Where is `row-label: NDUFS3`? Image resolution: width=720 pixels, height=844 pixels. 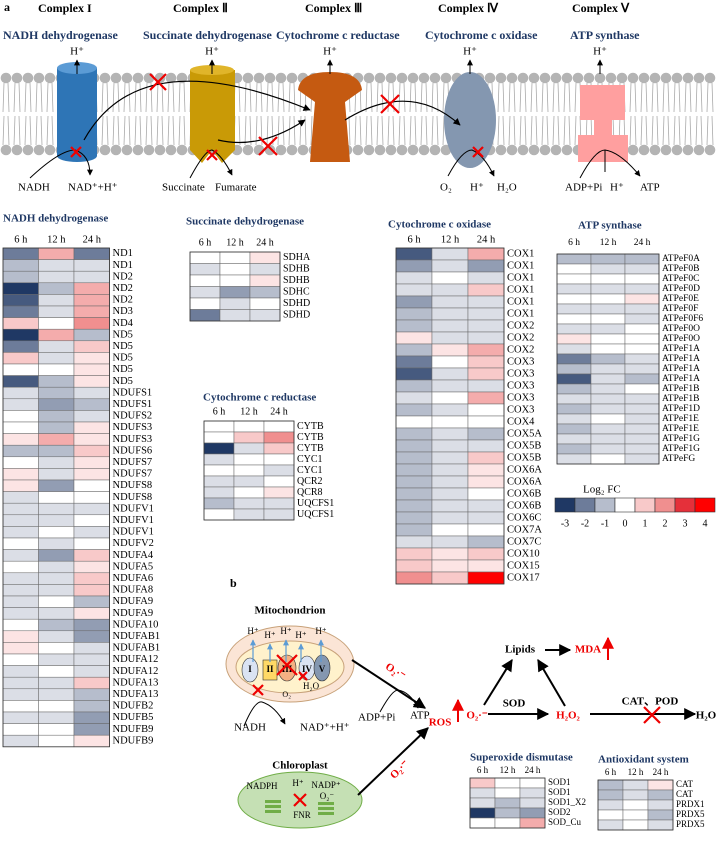 row-label: NDUFS3 is located at coordinates (133, 427).